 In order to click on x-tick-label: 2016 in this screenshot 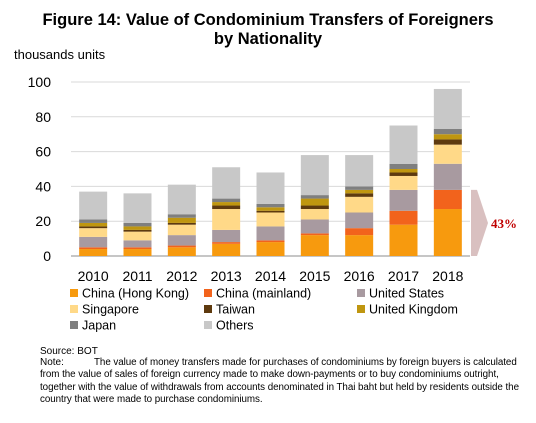, I will do `click(359, 276)`.